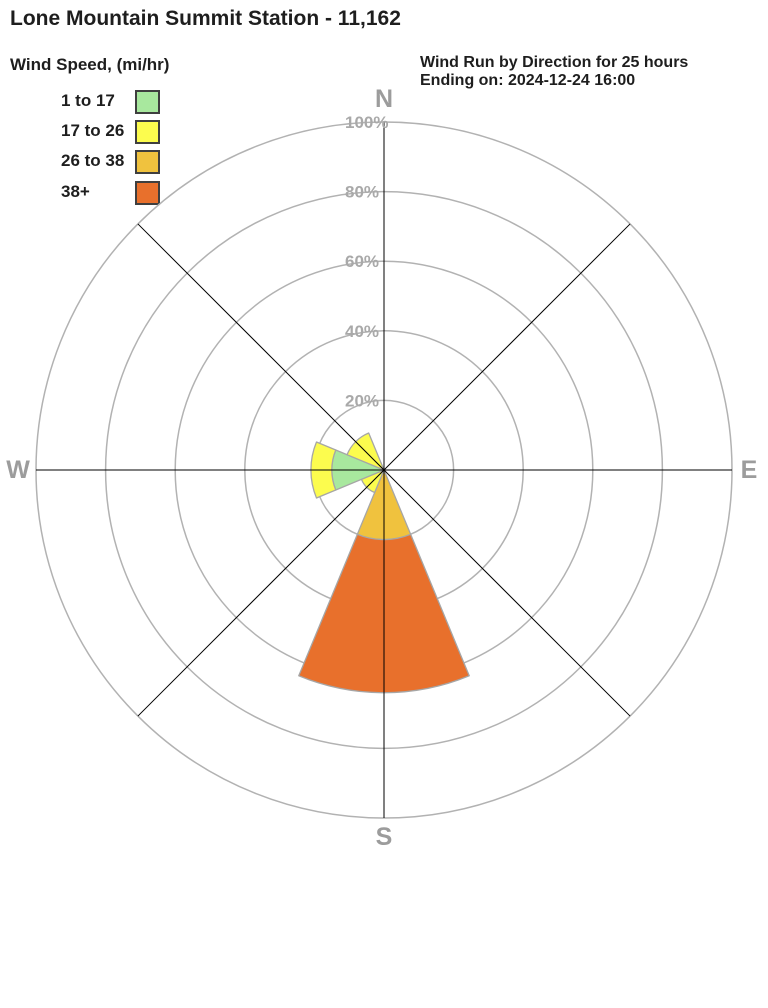 The image size is (768, 1008). What do you see at coordinates (554, 62) in the screenshot?
I see `run-info-line1: Wind Run by Direction for 25 hours` at bounding box center [554, 62].